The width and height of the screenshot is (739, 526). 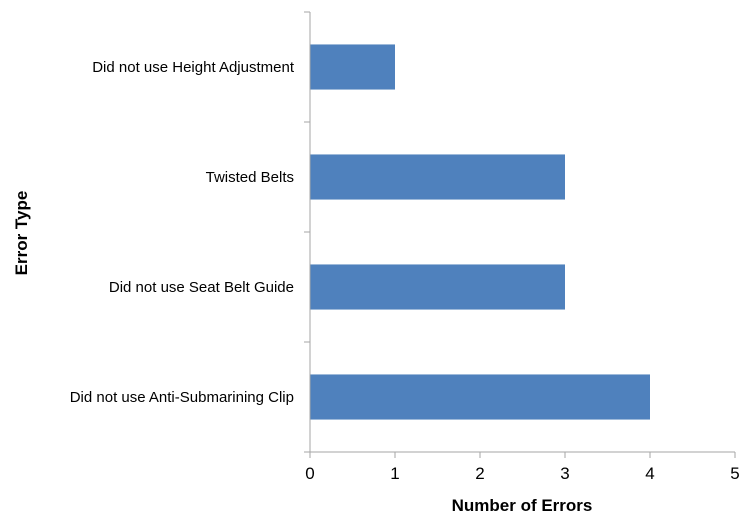 What do you see at coordinates (394, 473) in the screenshot?
I see `x-tick-label-1: 1` at bounding box center [394, 473].